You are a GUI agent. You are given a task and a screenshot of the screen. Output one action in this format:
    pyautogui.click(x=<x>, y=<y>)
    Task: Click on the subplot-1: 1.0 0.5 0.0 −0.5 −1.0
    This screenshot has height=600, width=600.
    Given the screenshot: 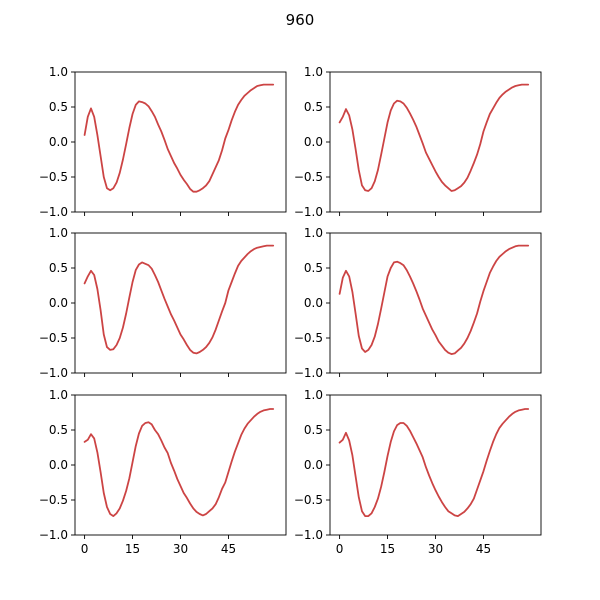 What is the action you would take?
    pyautogui.click(x=163, y=142)
    